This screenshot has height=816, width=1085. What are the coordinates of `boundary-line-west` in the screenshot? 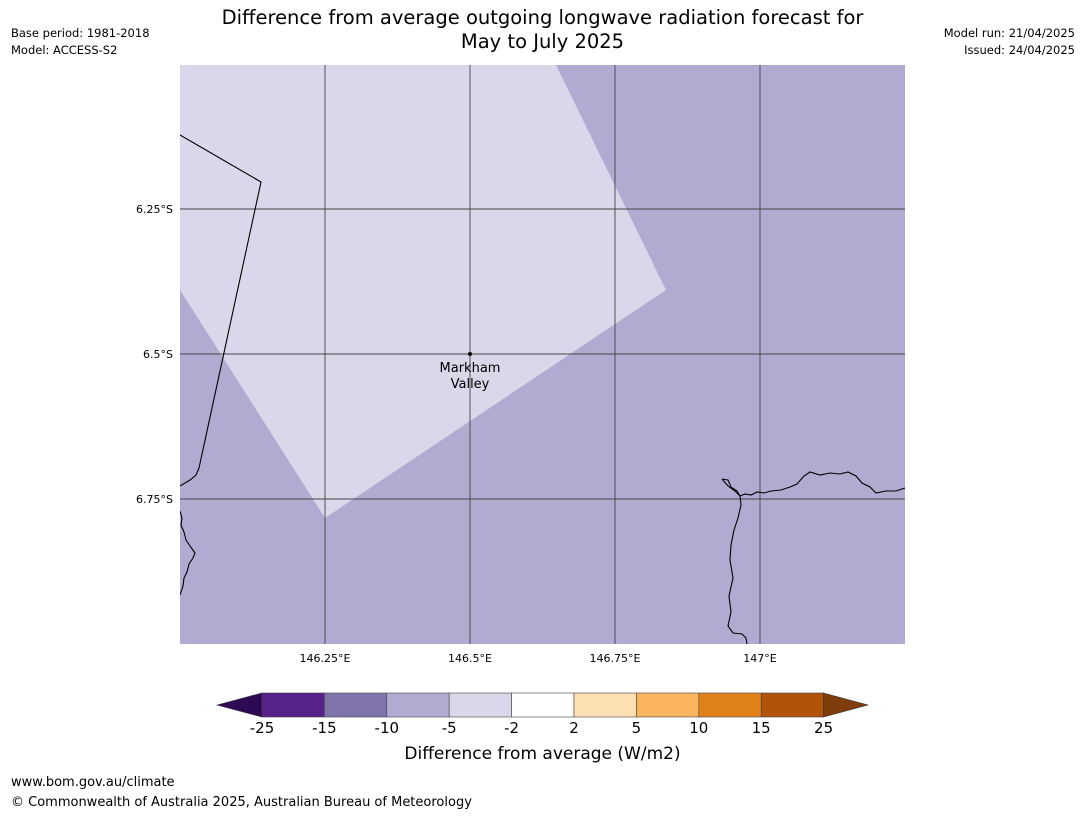 It's located at (221, 310).